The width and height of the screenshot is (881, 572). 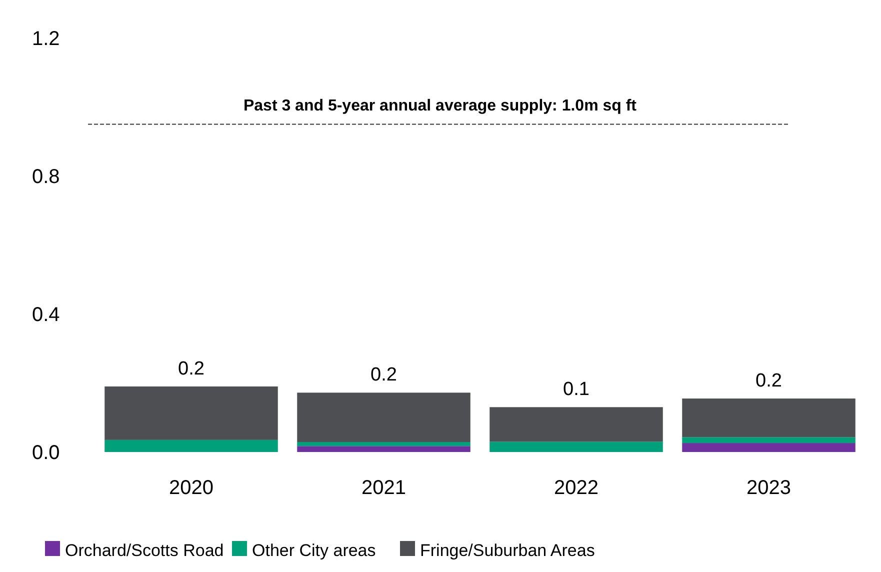 I want to click on x-tick-label: 2020, so click(x=191, y=488).